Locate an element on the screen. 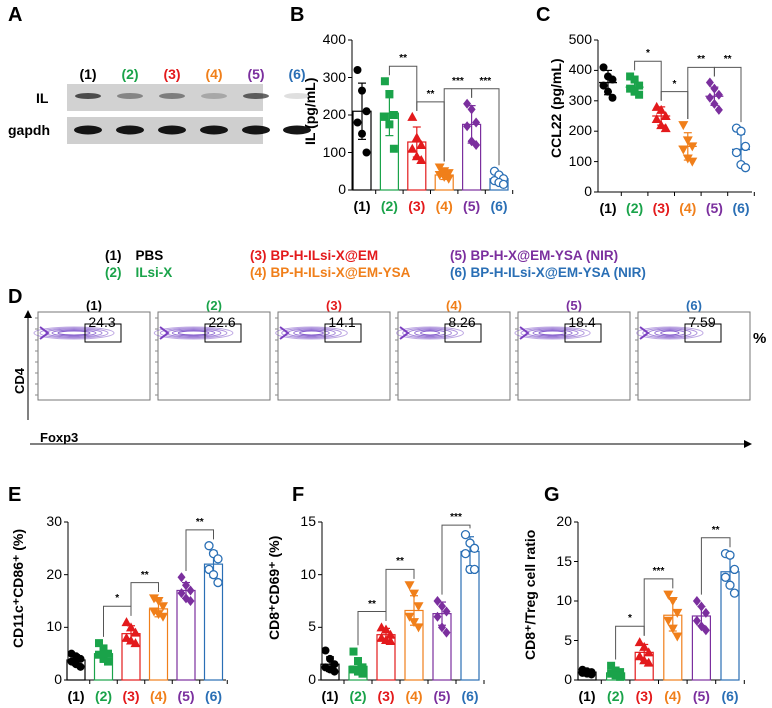 The height and width of the screenshot is (708, 772). flow-unit: % is located at coordinates (760, 338).